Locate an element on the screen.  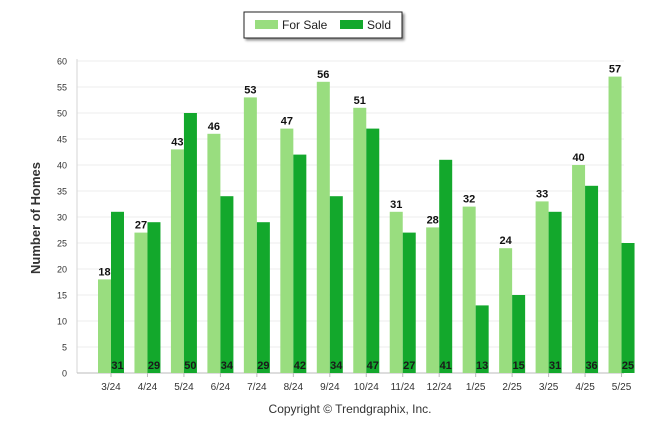
chart-legend: For Sale Sold is located at coordinates (323, 25).